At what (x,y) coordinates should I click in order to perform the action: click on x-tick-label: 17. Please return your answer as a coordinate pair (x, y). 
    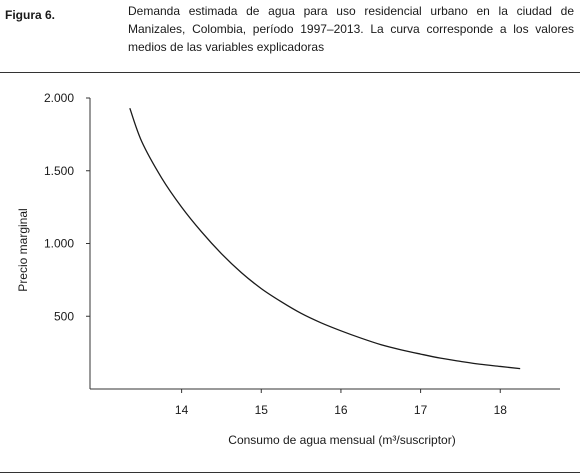
    Looking at the image, I should click on (421, 410).